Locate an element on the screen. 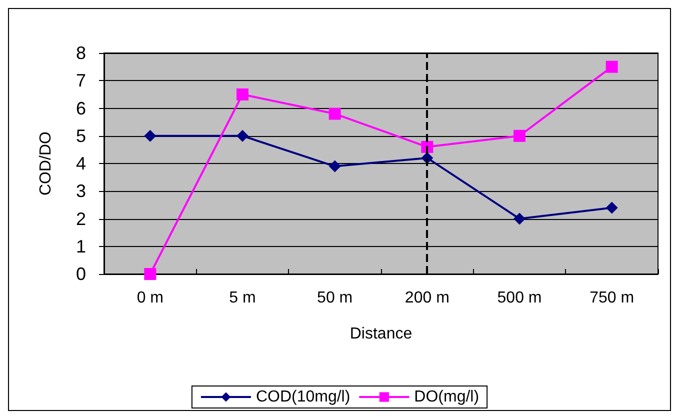 This screenshot has width=679, height=419. y-tick-label: 4 is located at coordinates (81, 164).